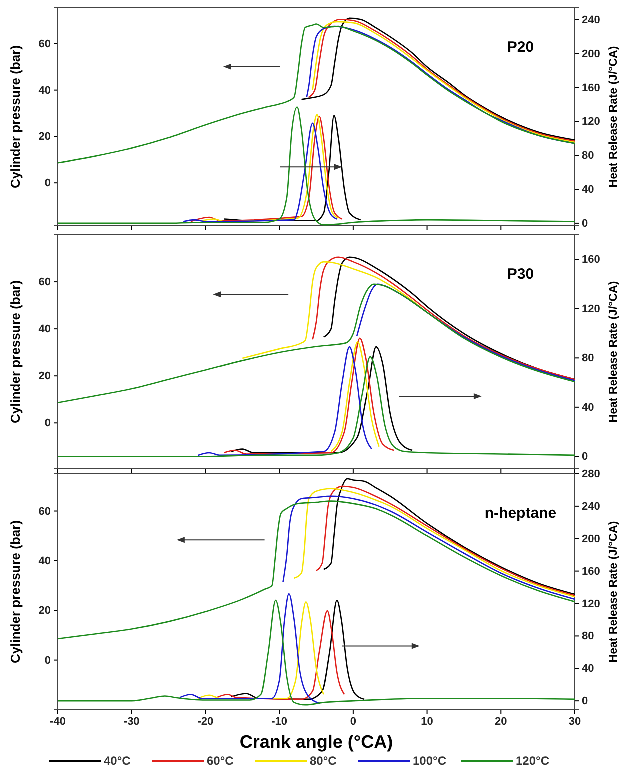 The image size is (629, 775). Describe the element at coordinates (427, 722) in the screenshot. I see `x-tick-label: 10` at that location.